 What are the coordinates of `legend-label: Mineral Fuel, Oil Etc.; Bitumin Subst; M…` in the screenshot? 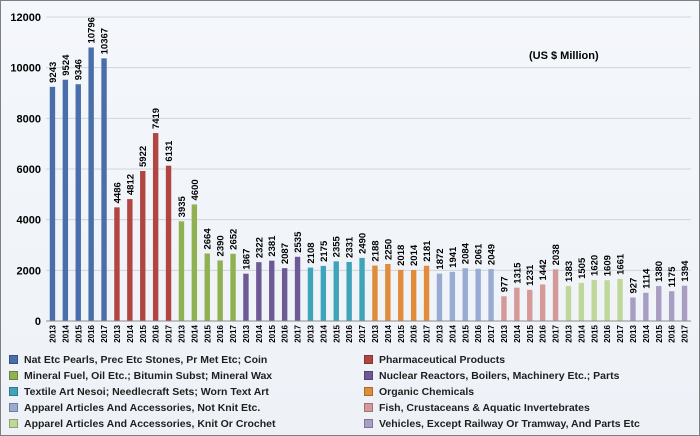 It's located at (148, 375).